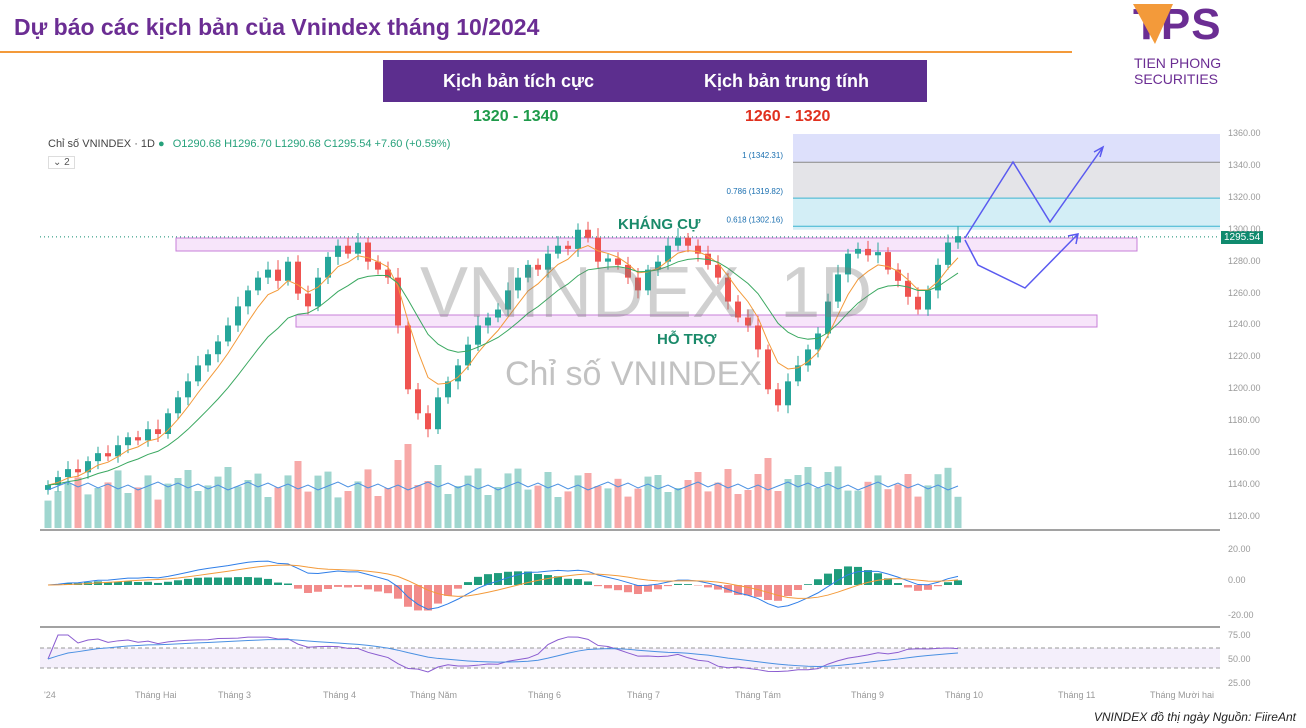  What do you see at coordinates (1244, 483) in the screenshot?
I see `y-tick-label: 1140.00` at bounding box center [1244, 483].